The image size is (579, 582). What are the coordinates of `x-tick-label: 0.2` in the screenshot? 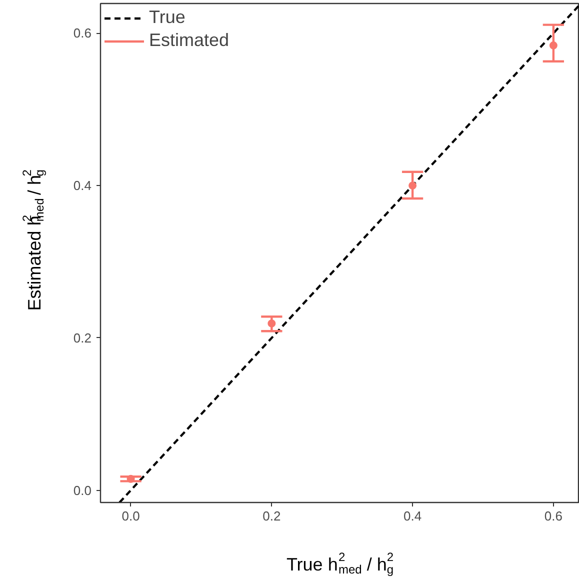 It's located at (271, 516).